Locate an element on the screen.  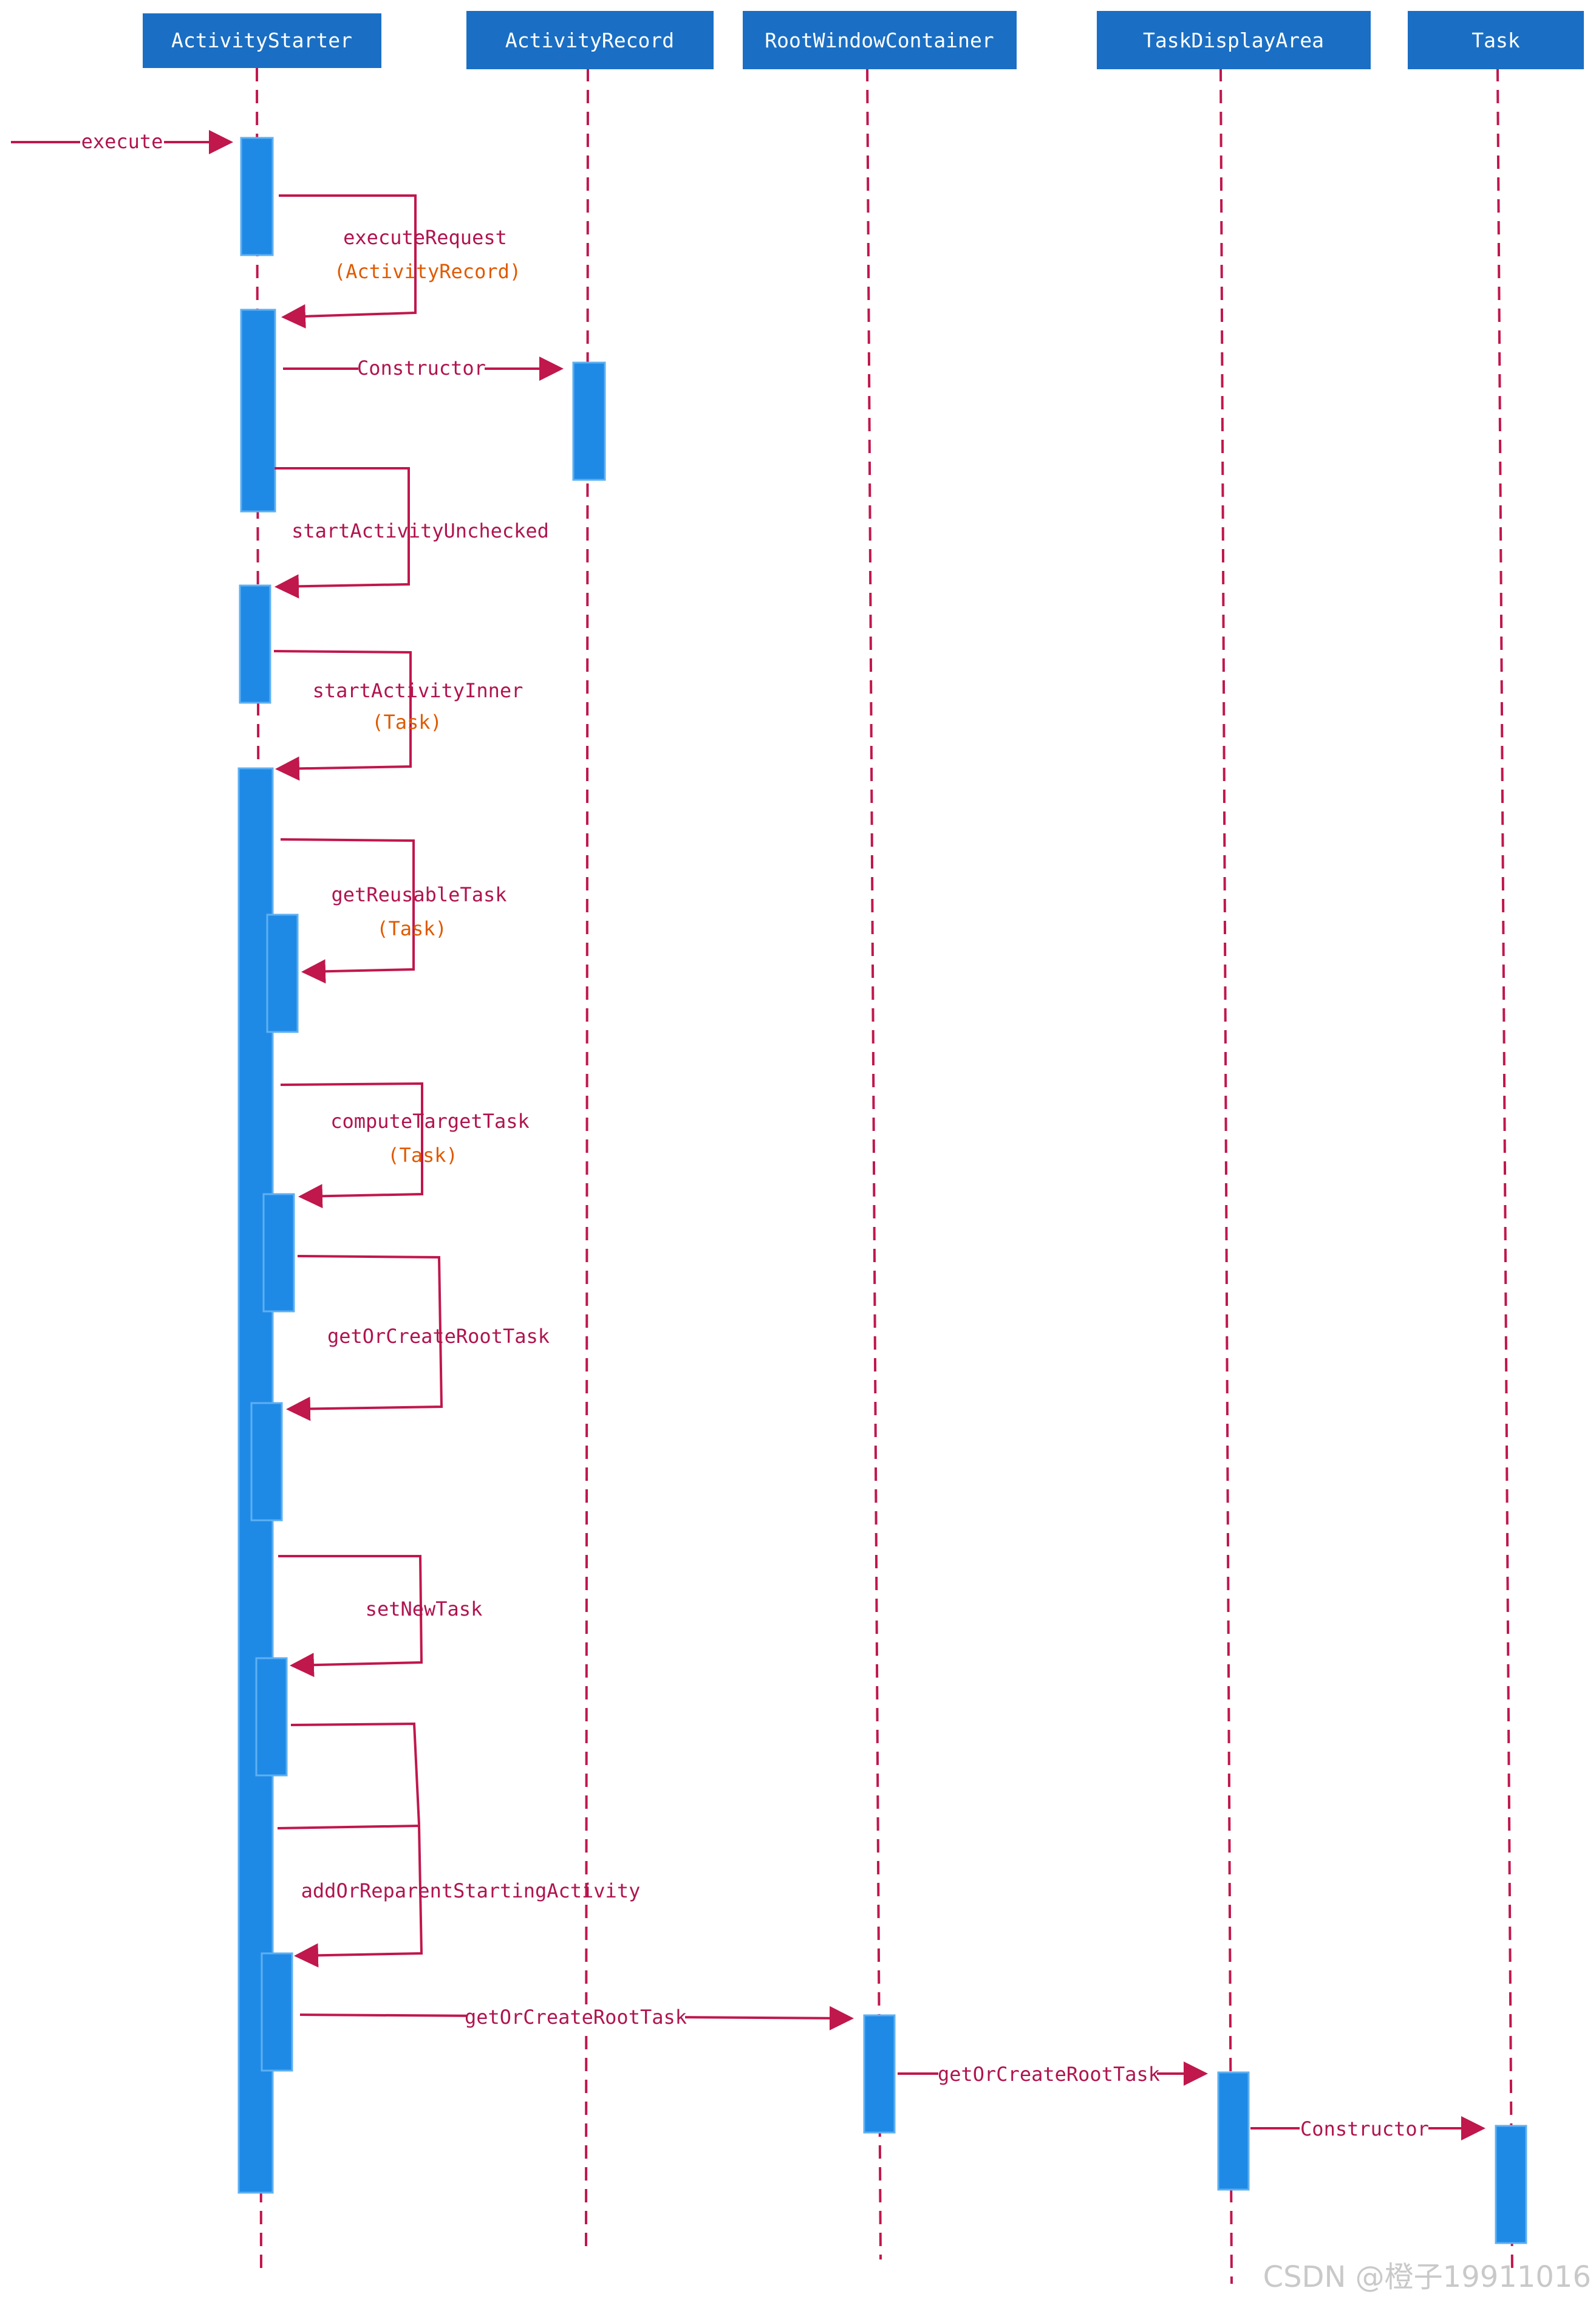
participant-activity-record: ActivityRecord is located at coordinates (590, 40).